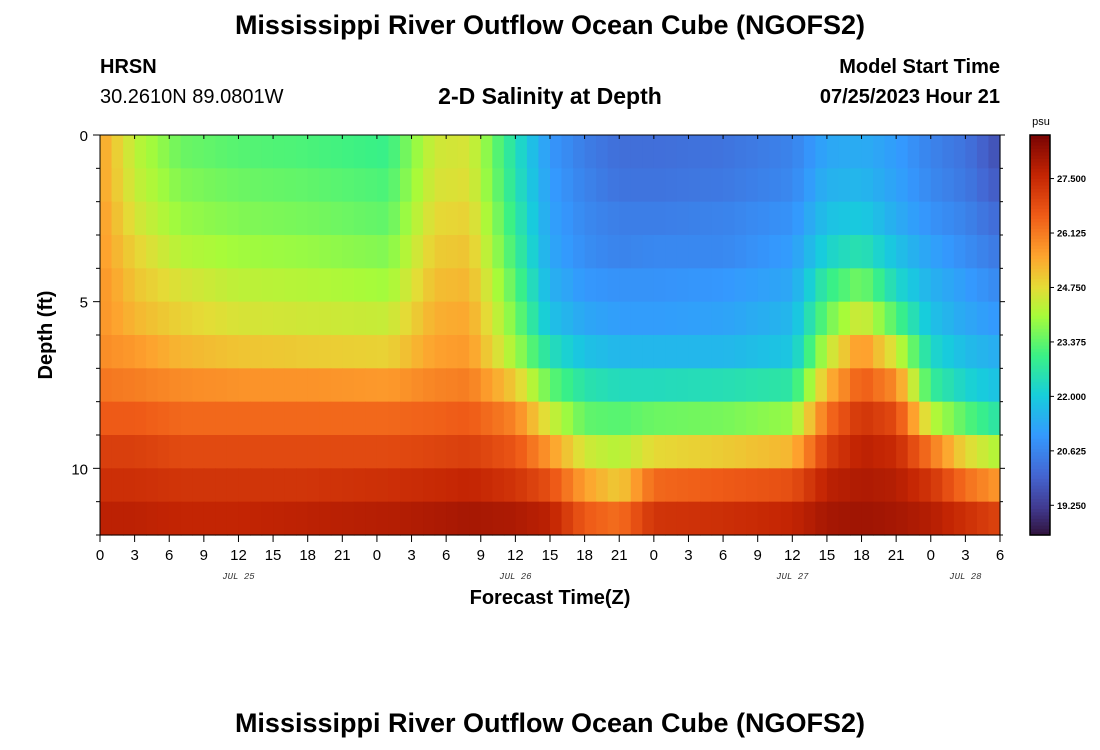  Describe the element at coordinates (1072, 234) in the screenshot. I see `colorbar-tick-label: 26.125` at that location.